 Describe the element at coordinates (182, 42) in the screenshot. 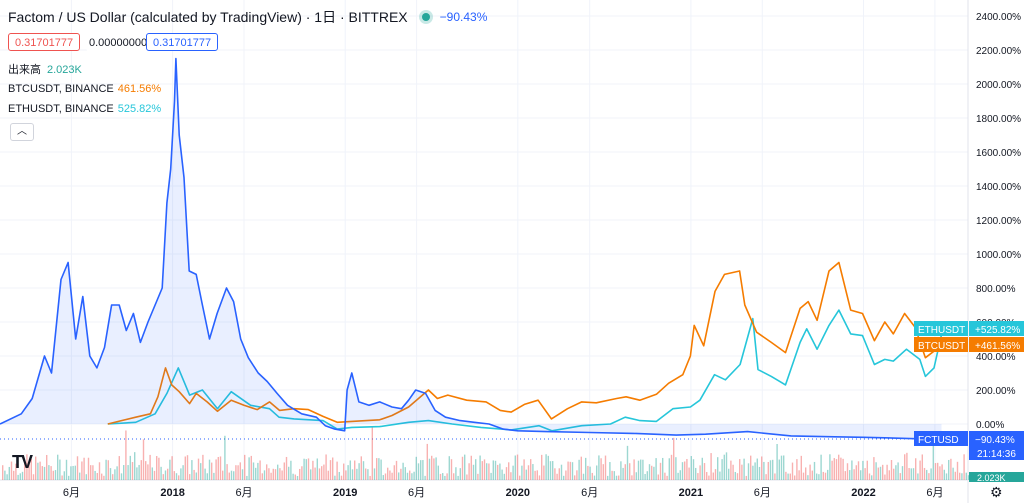

I see `buy-price-box: 0.31701777` at that location.